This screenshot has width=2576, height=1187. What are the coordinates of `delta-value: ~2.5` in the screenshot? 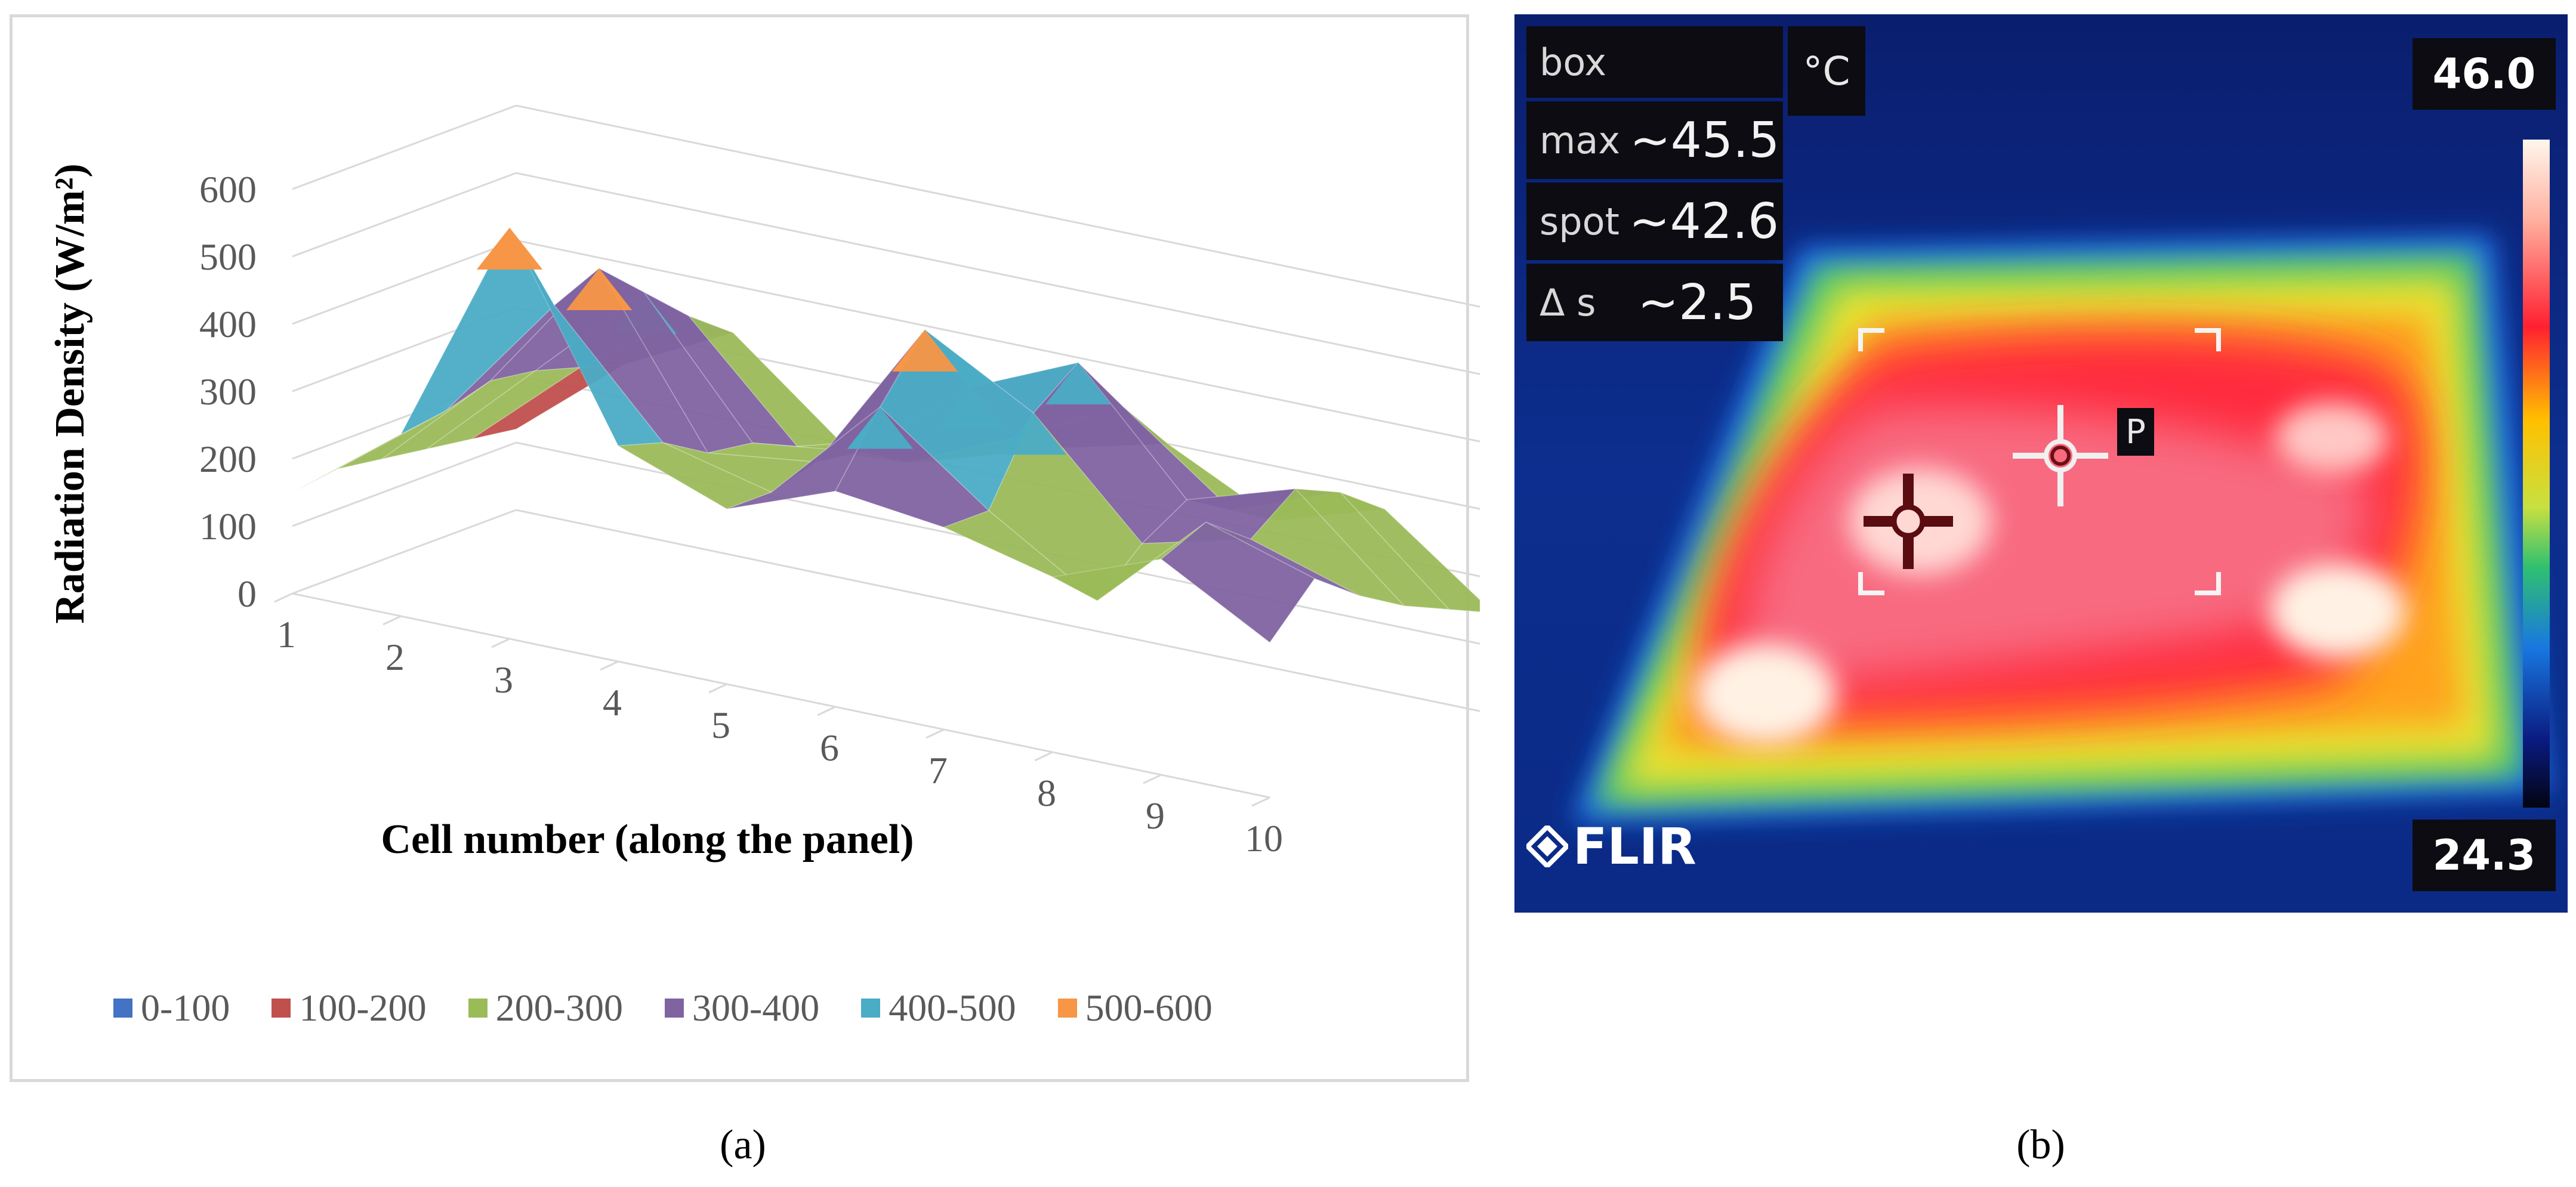 It's located at (1697, 302).